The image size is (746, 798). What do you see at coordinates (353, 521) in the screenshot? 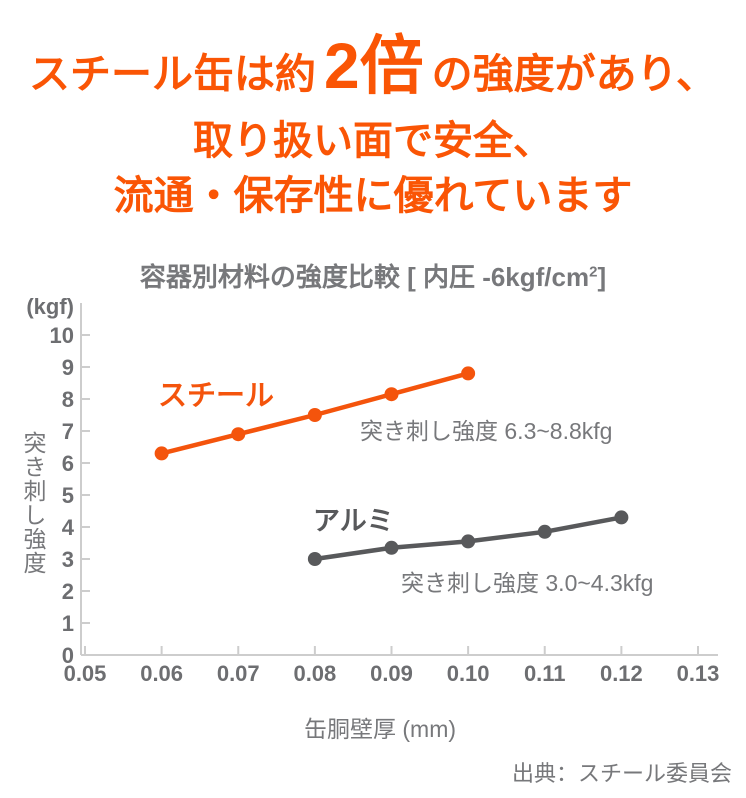
I see `series-label-aluminum: アルミ` at bounding box center [353, 521].